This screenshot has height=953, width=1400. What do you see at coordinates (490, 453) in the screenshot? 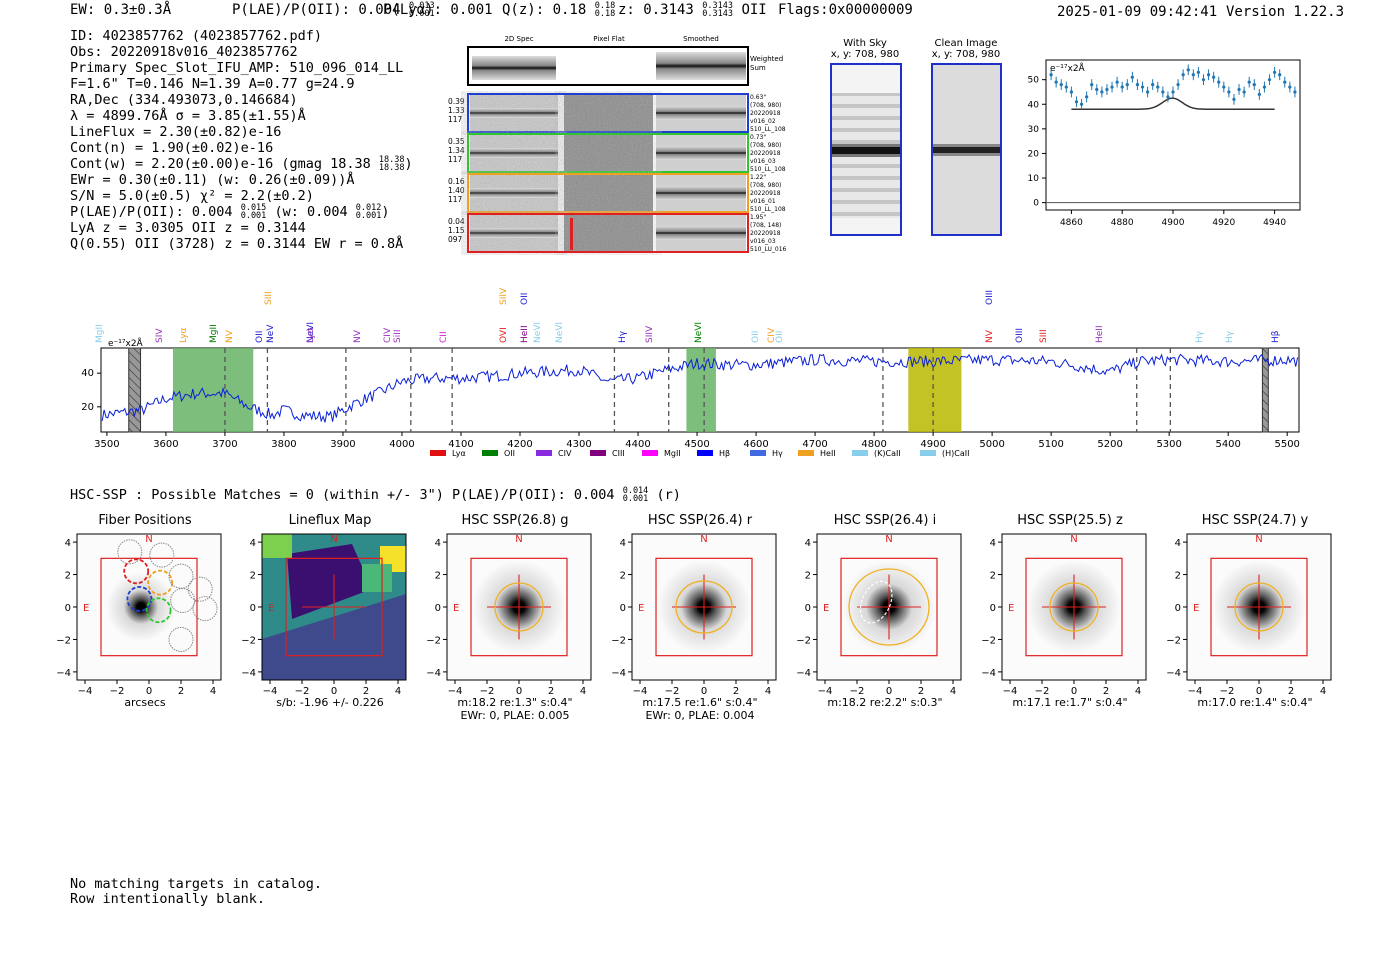
I see `legend-swatch` at bounding box center [490, 453].